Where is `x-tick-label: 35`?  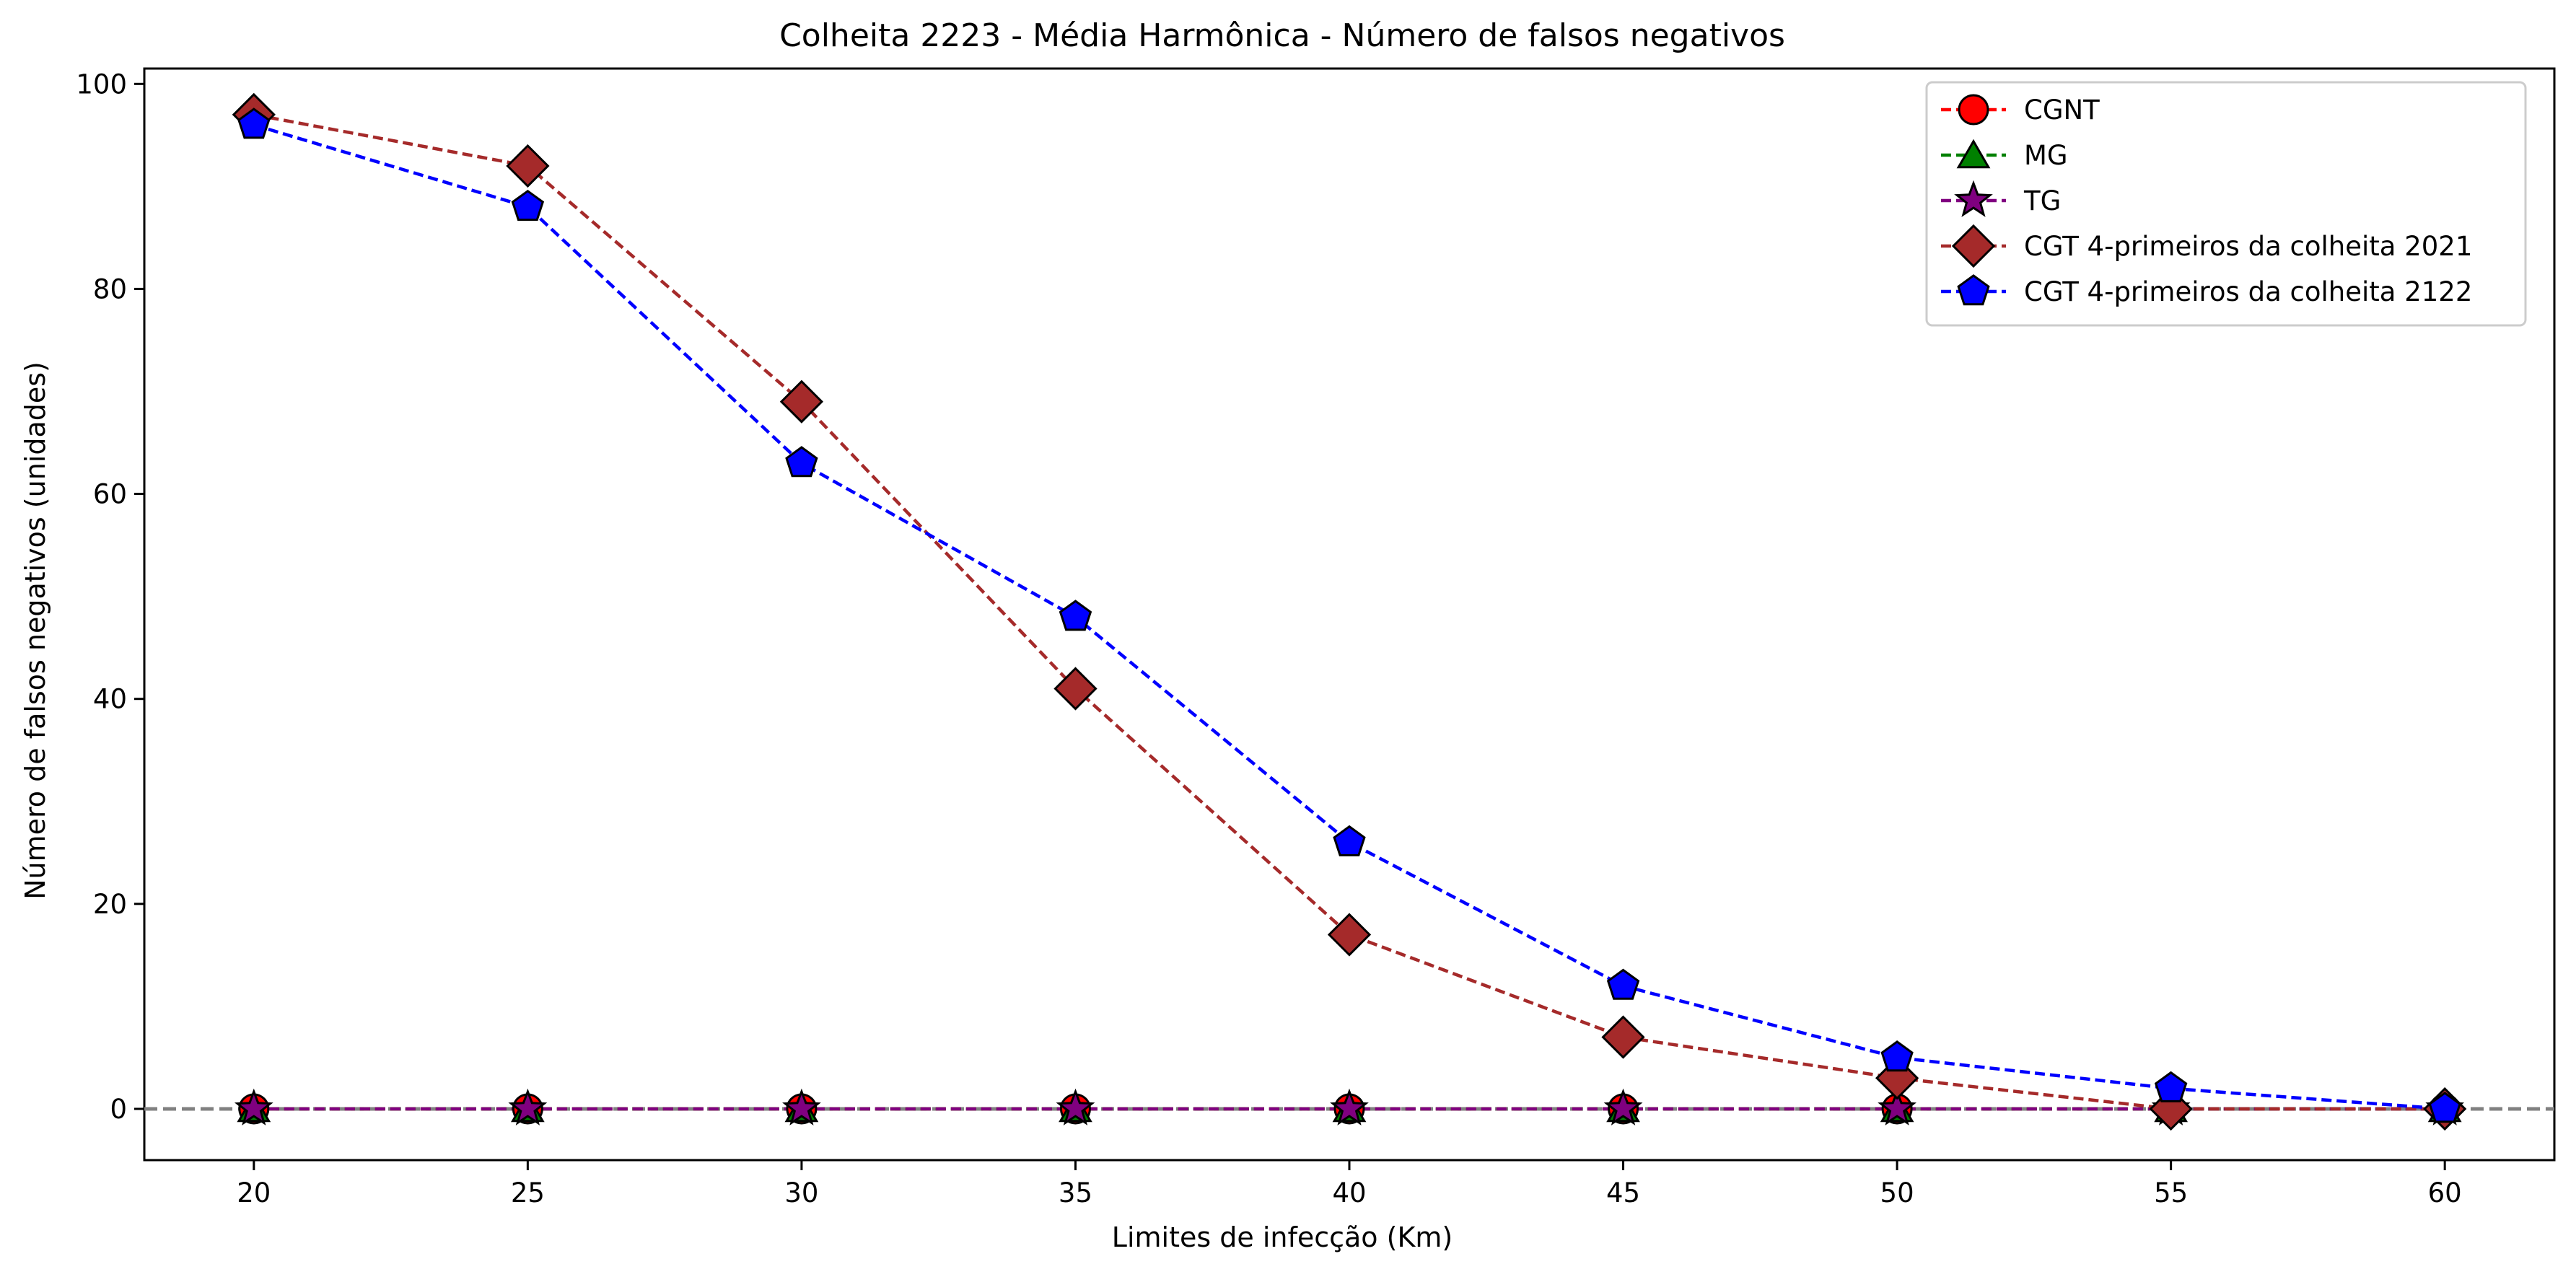 x-tick-label: 35 is located at coordinates (1075, 1192).